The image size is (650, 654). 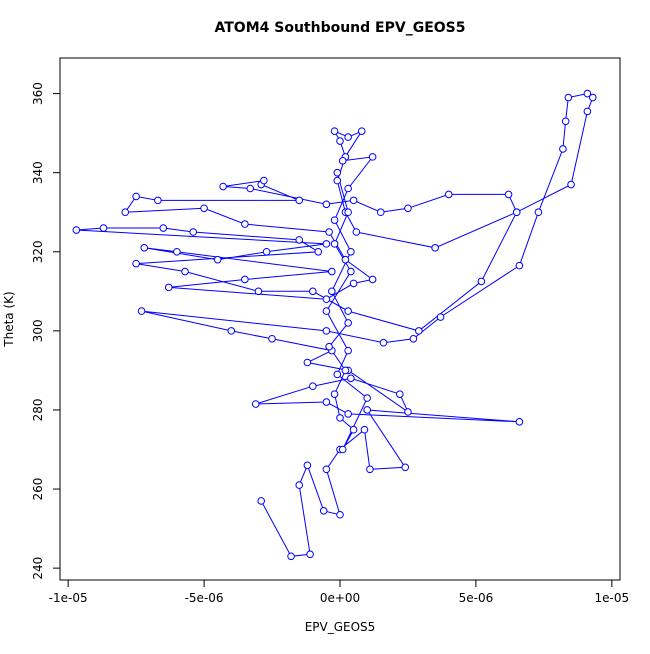 What do you see at coordinates (38, 172) in the screenshot?
I see `y-tick-label: 340` at bounding box center [38, 172].